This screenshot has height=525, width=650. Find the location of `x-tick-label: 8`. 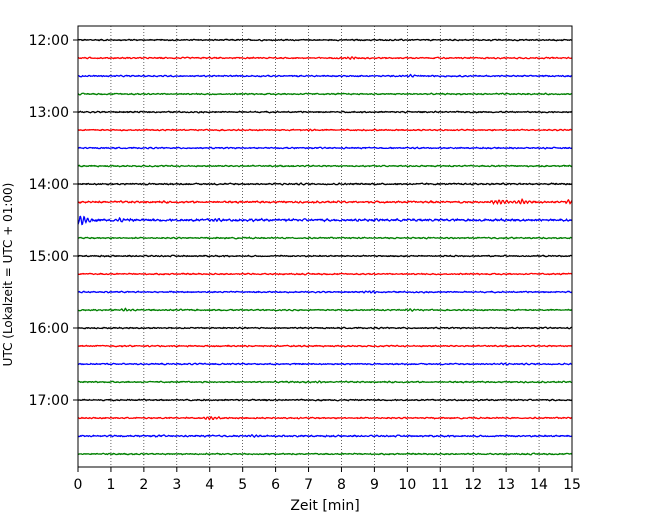

x-tick-label: 8 is located at coordinates (341, 485).